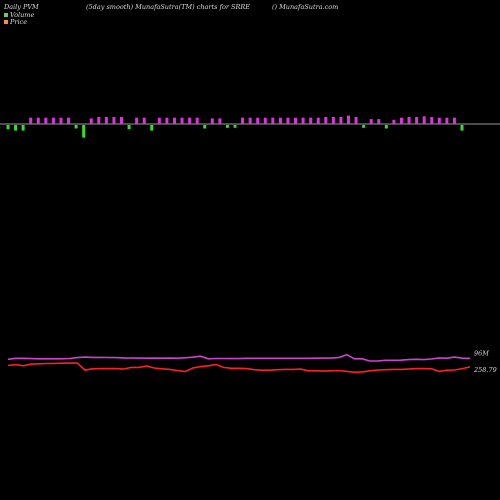  I want to click on chart-title-left: Daily PVM, so click(21, 7).